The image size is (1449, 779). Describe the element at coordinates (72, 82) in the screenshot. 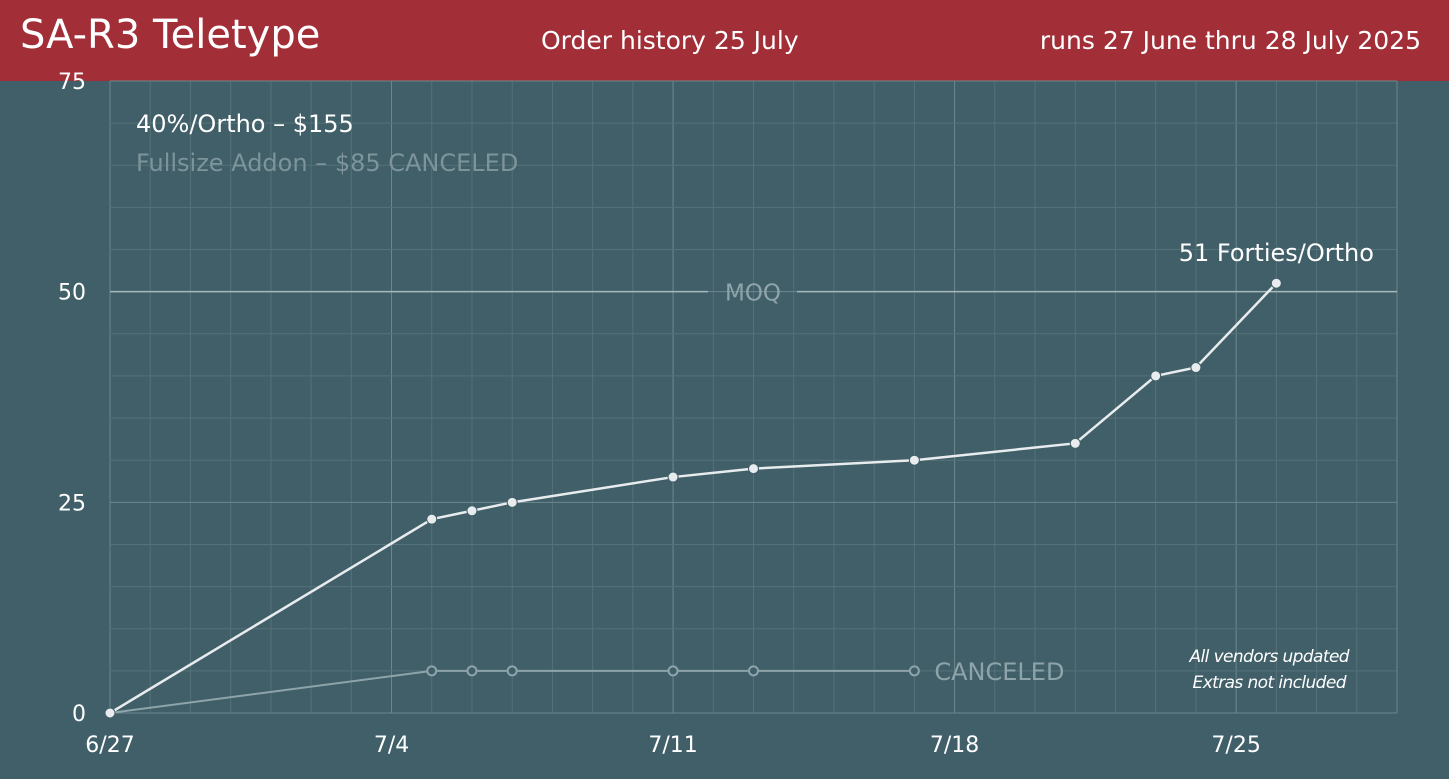

I see `y-tick-label: 75` at that location.